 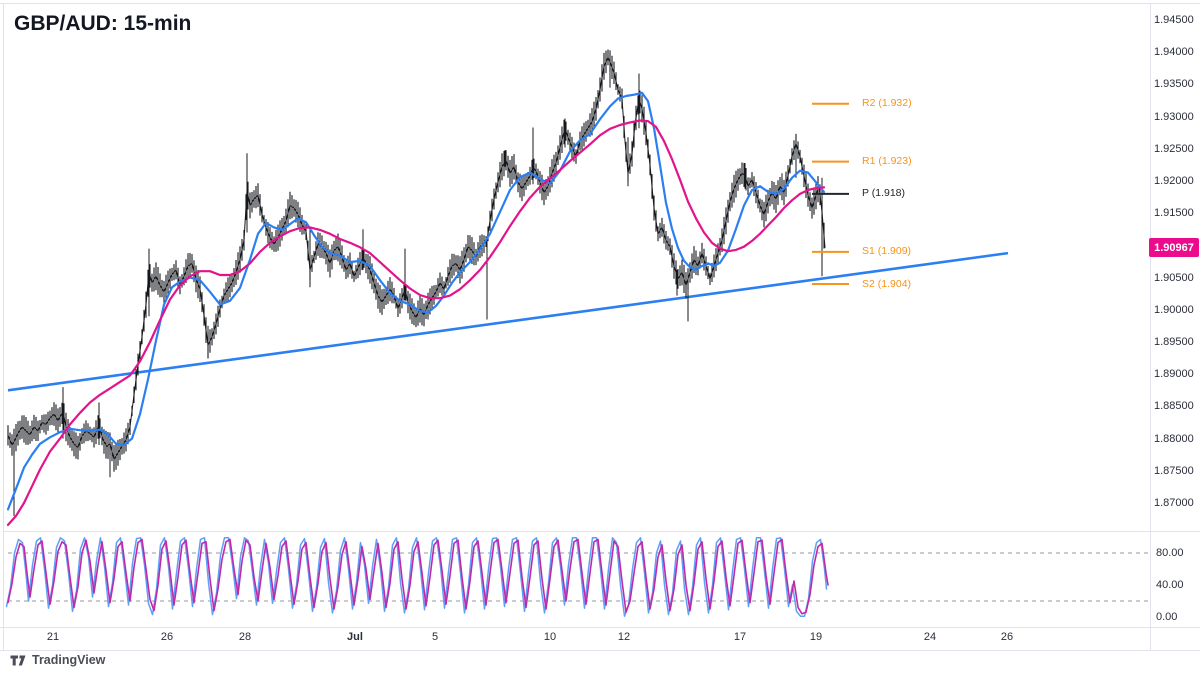 What do you see at coordinates (816, 637) in the screenshot?
I see `time-axis-label: 19` at bounding box center [816, 637].